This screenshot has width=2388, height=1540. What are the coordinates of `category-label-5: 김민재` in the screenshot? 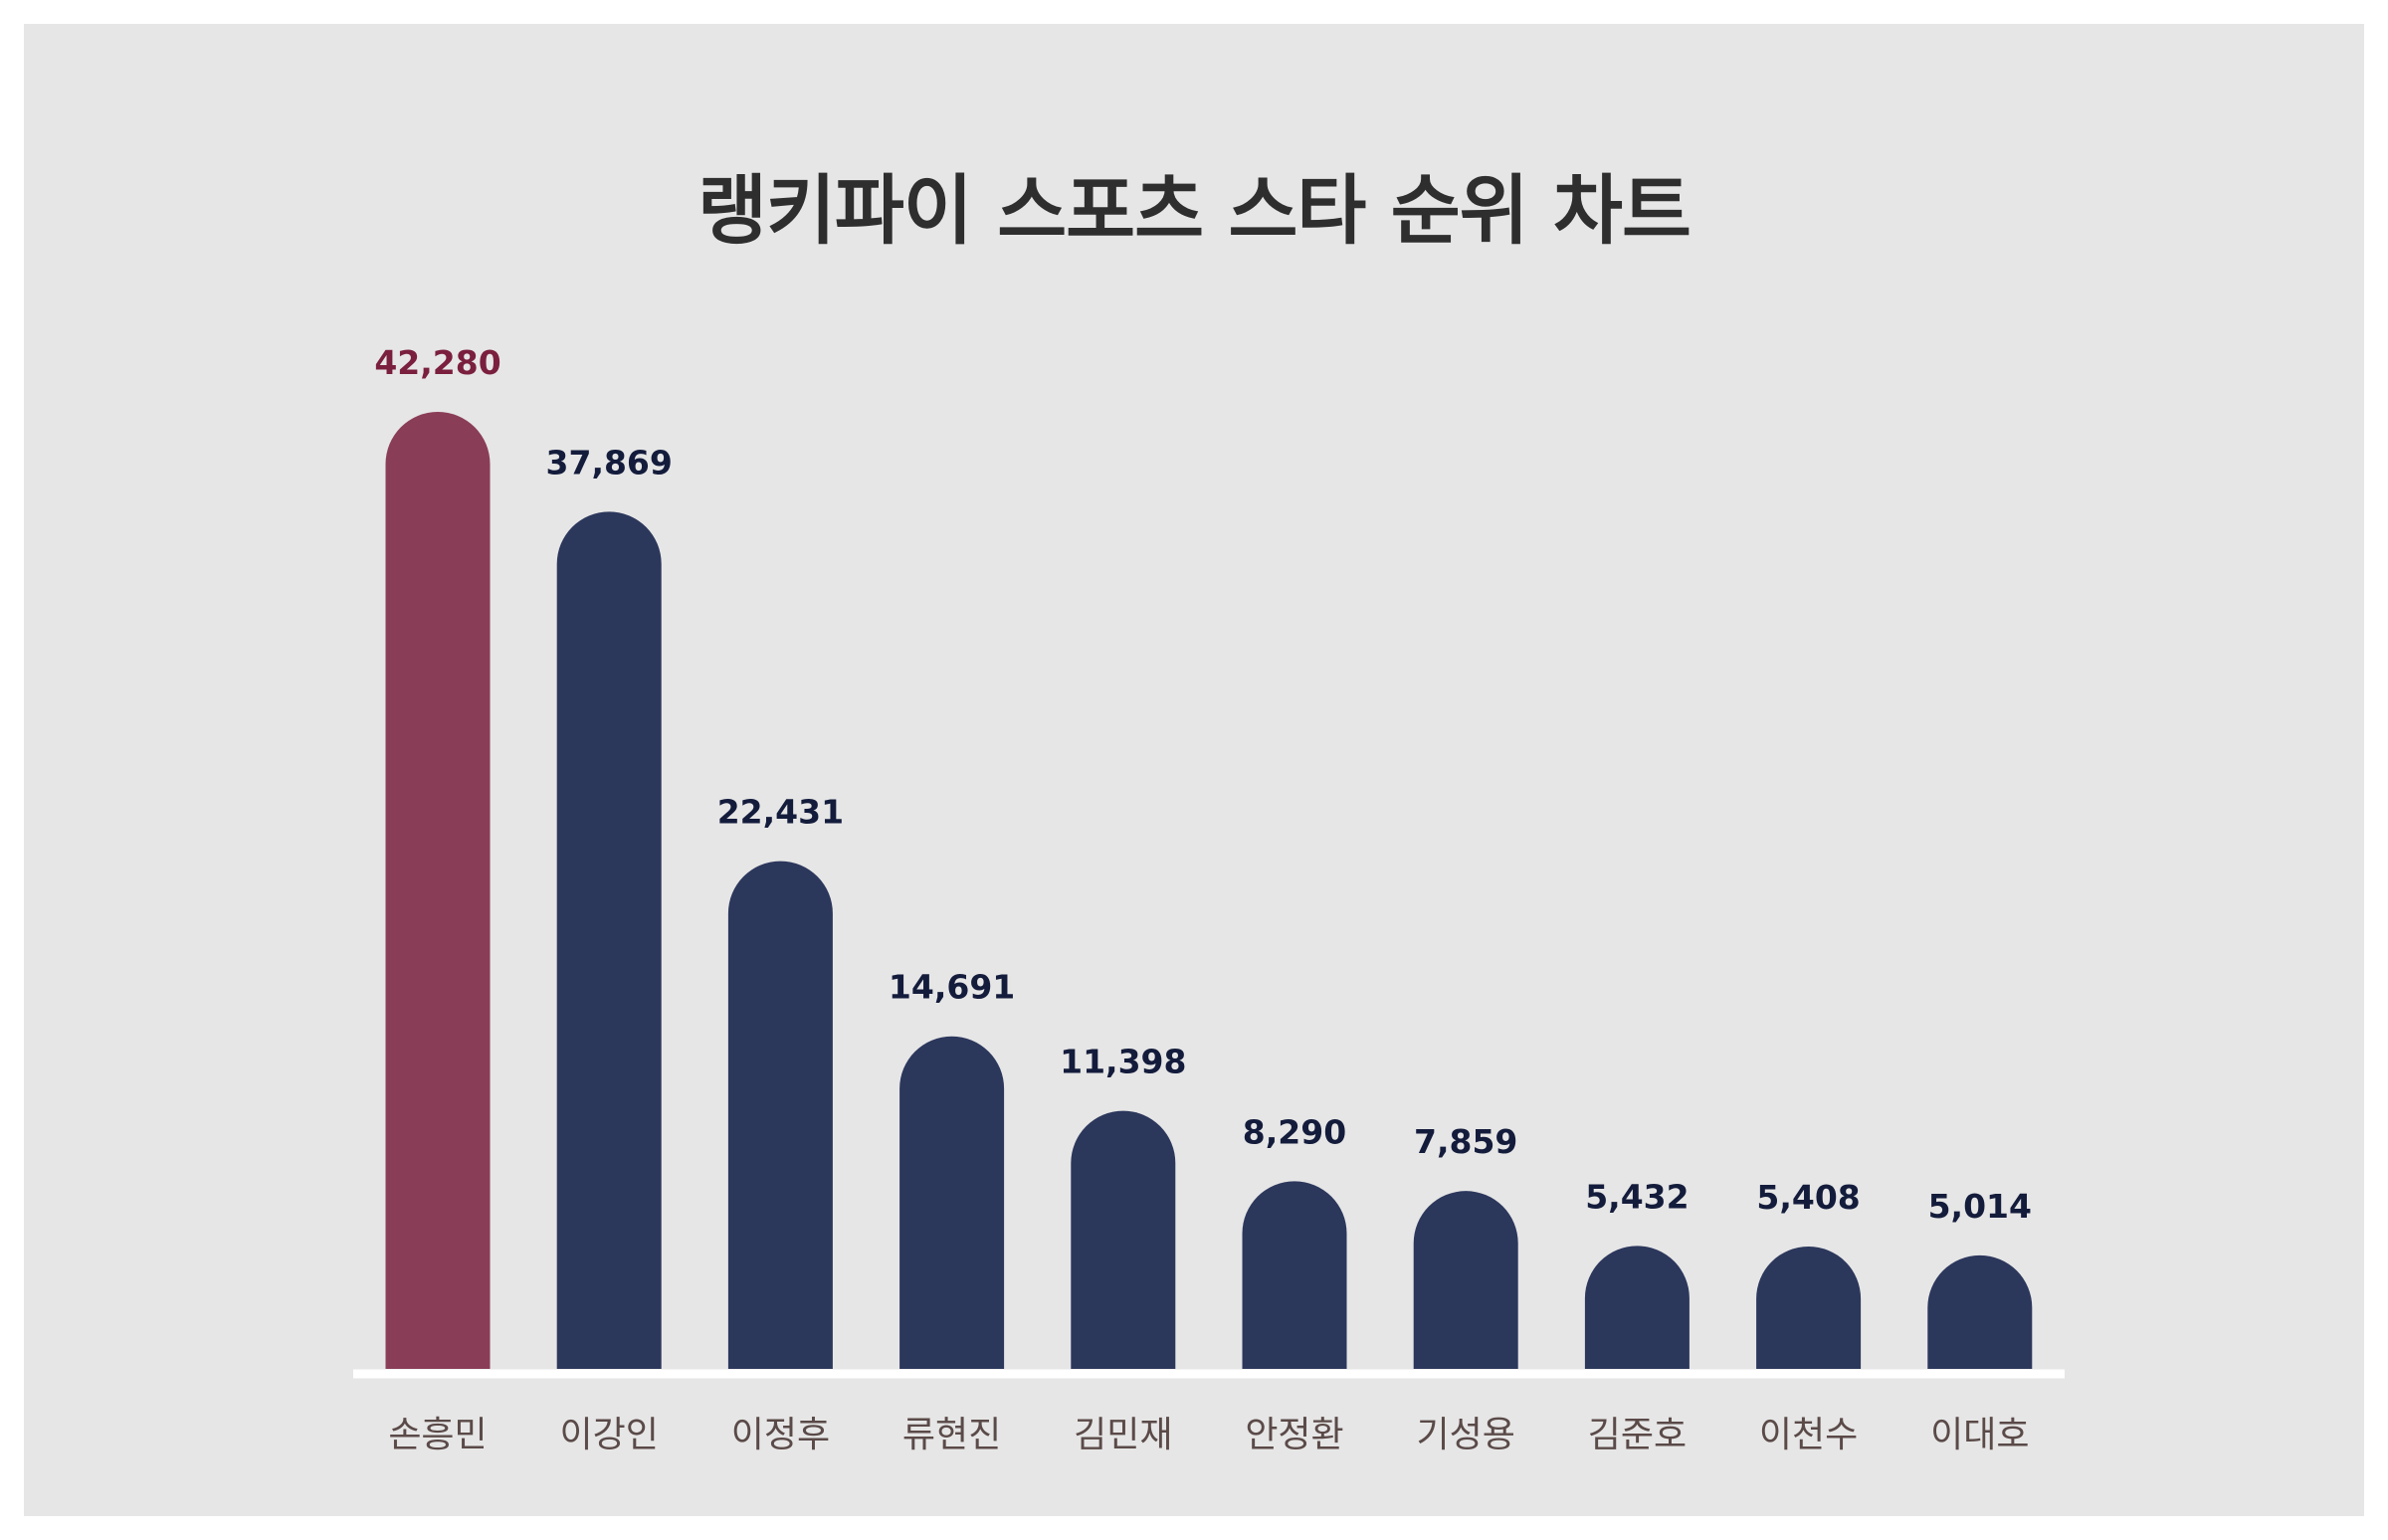 It's located at (1123, 1435).